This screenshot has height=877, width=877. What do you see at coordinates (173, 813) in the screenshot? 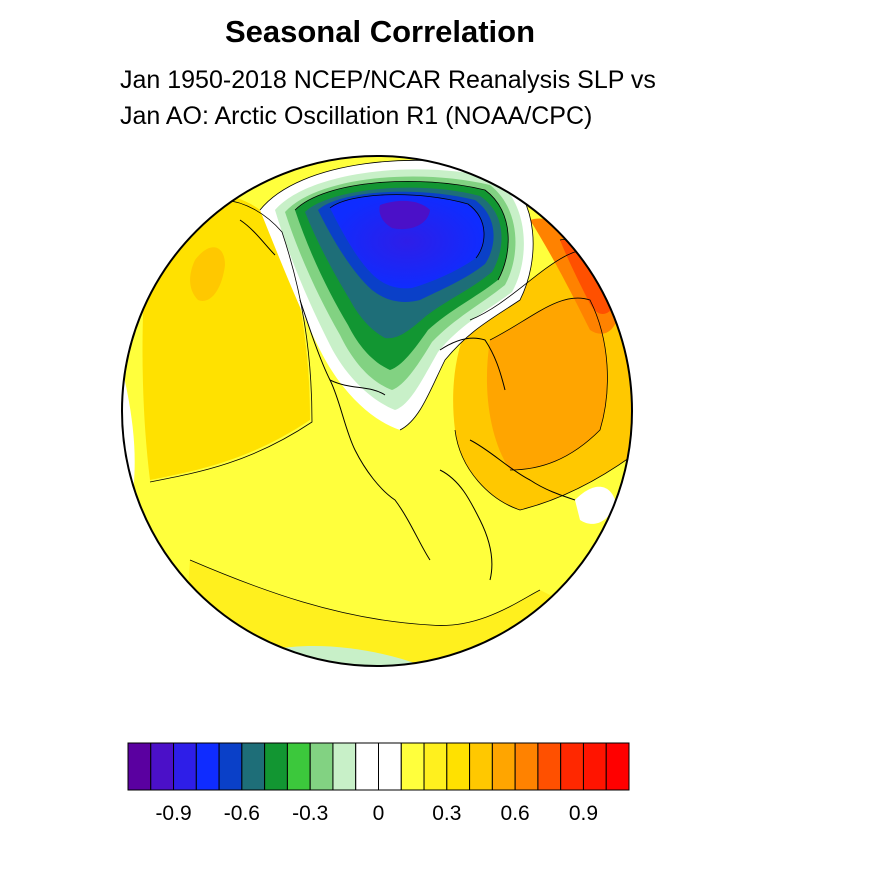
I see `colorbar-tick-label: -0.9` at bounding box center [173, 813].